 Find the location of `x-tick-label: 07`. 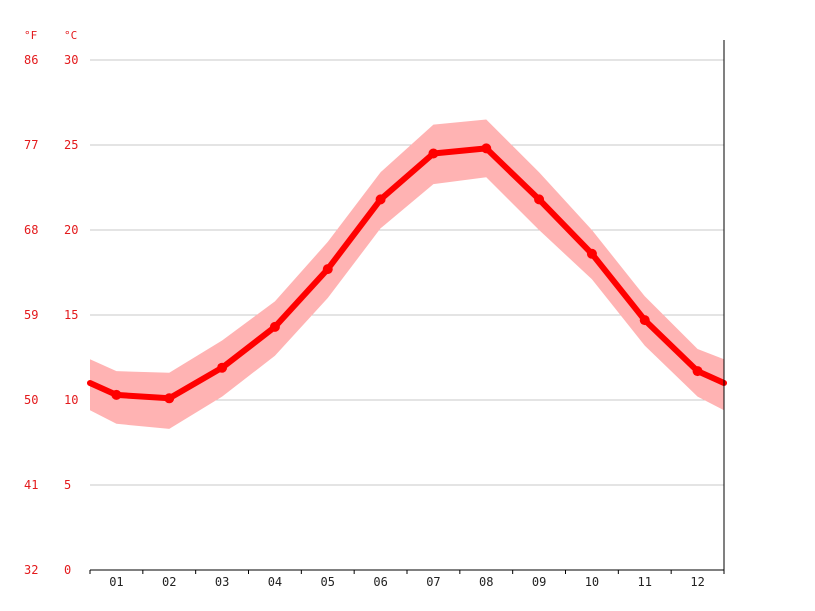

x-tick-label: 07 is located at coordinates (433, 582).